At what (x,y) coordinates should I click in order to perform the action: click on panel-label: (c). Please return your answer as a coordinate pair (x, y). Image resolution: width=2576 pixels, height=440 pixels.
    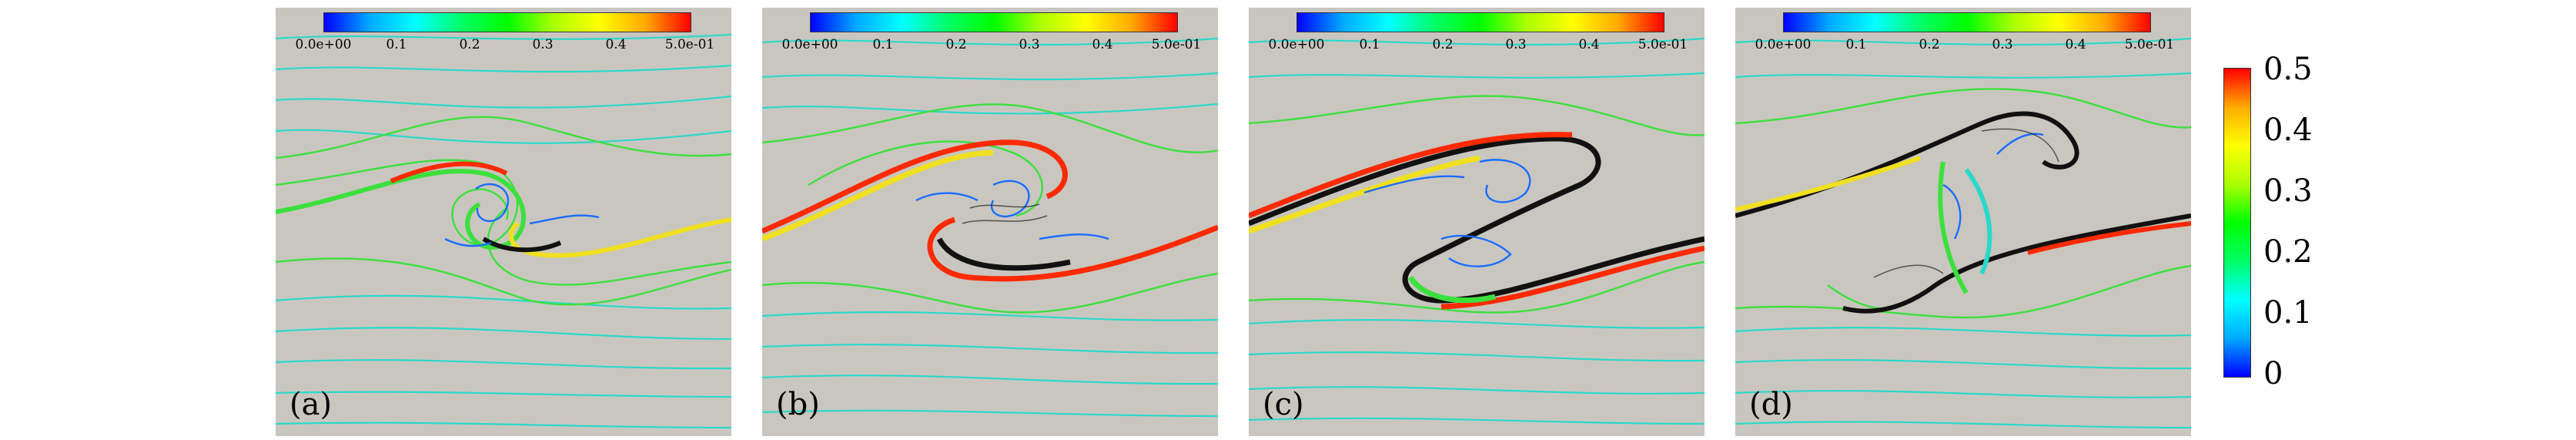
    Looking at the image, I should click on (1284, 404).